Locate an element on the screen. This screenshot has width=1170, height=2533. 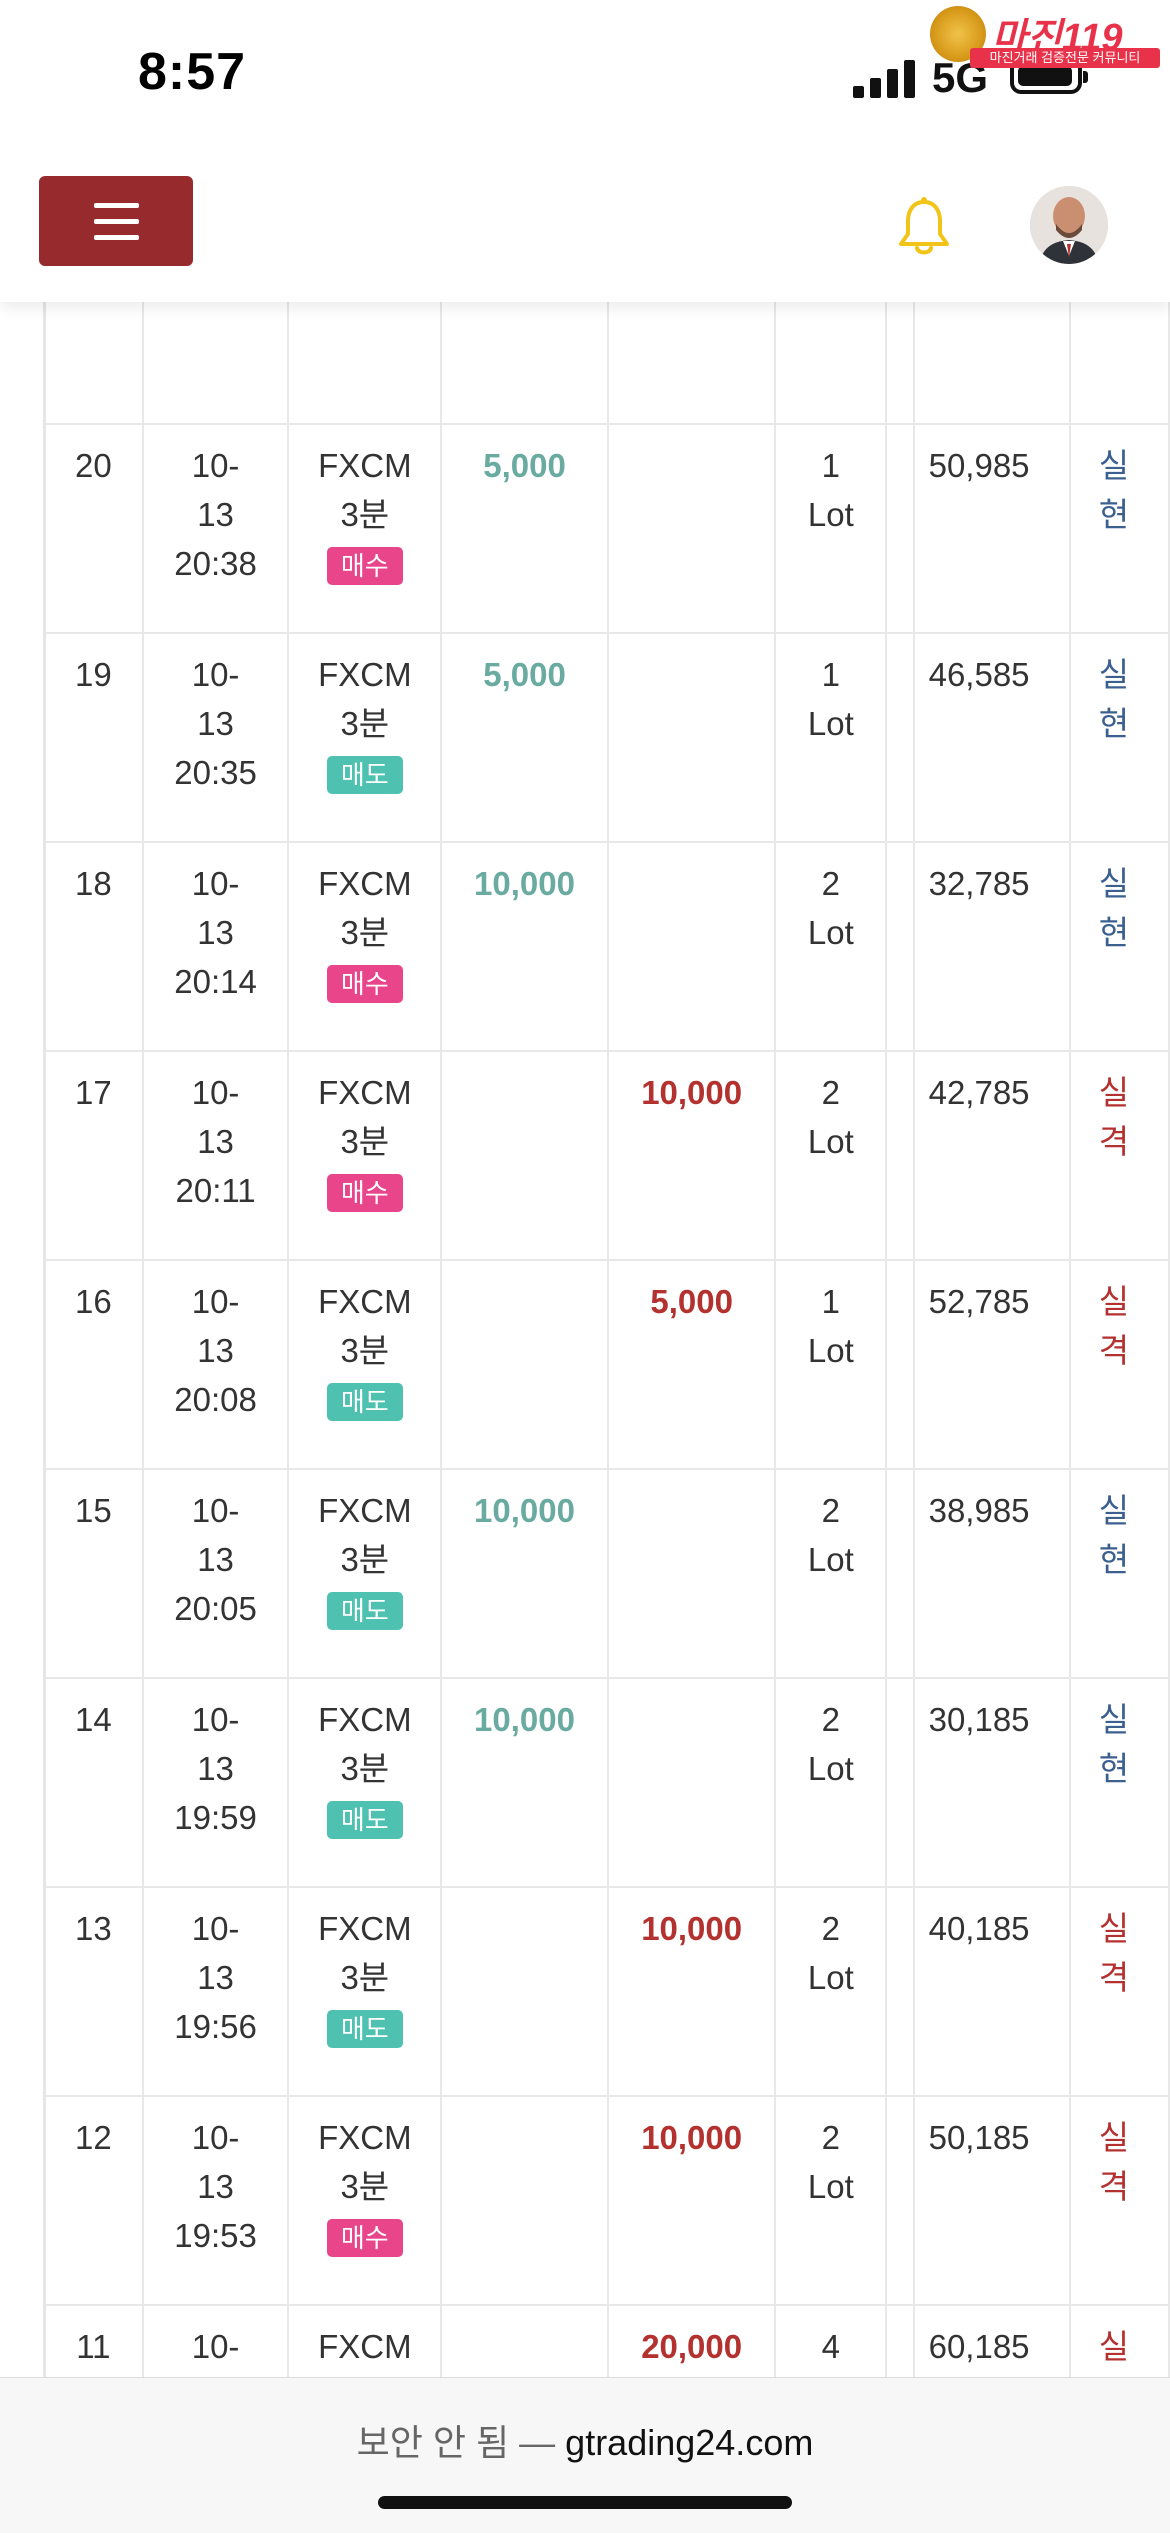
table-row: 14 10- 13 19:59 FXCM 3분 매도 10,000 2 Lot 30,185 실 현 is located at coordinates (606, 1782).